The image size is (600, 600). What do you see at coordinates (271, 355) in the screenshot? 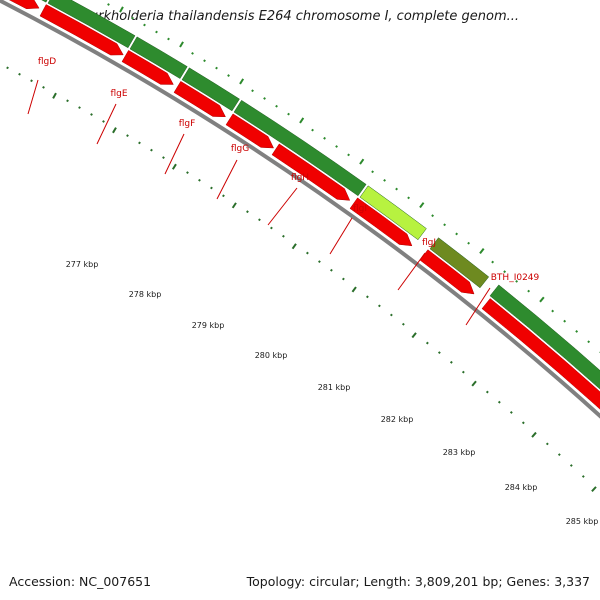
I see `scale-label: 280 kbp` at bounding box center [271, 355].